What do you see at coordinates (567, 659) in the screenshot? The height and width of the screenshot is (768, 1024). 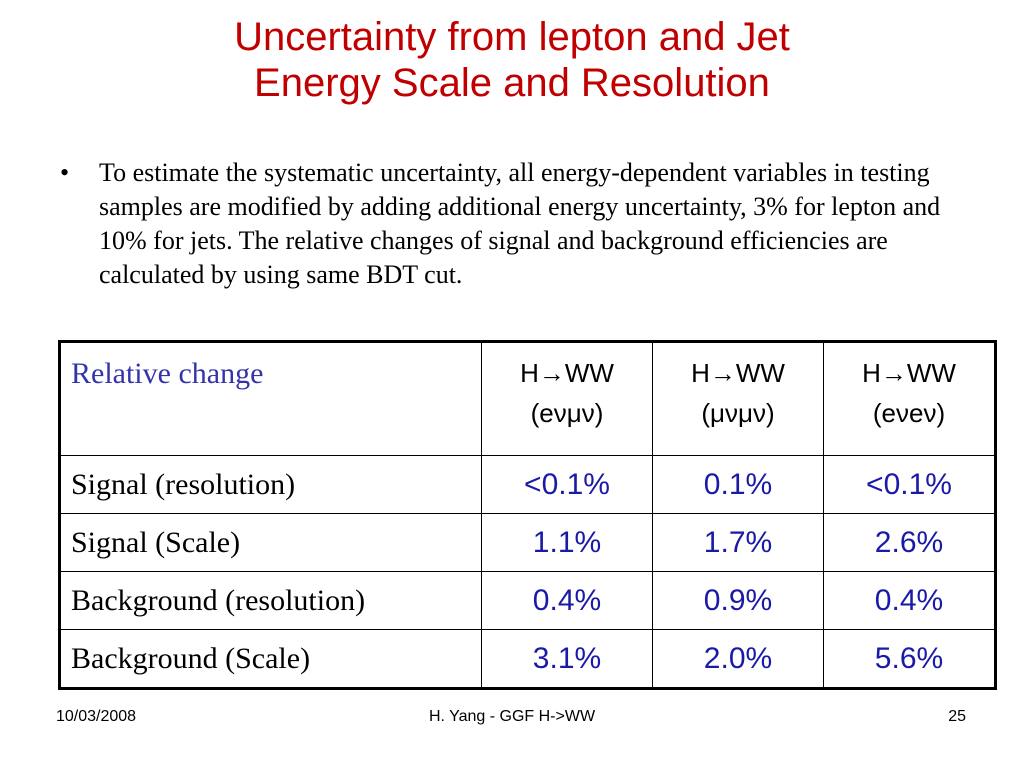 I see `table-cell: 3.1%` at bounding box center [567, 659].